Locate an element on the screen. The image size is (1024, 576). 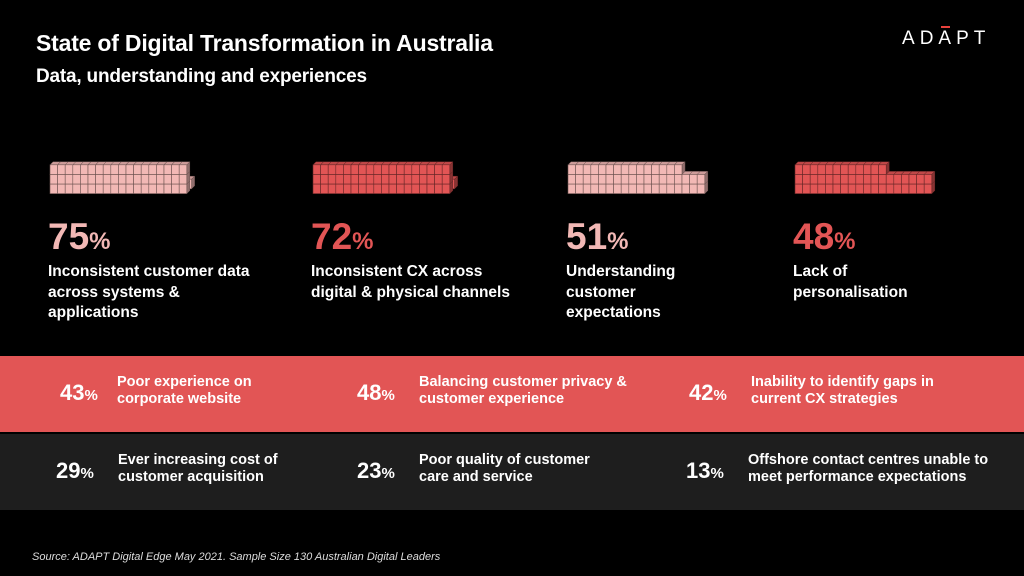
stat-percent: 48% is located at coordinates (824, 236).